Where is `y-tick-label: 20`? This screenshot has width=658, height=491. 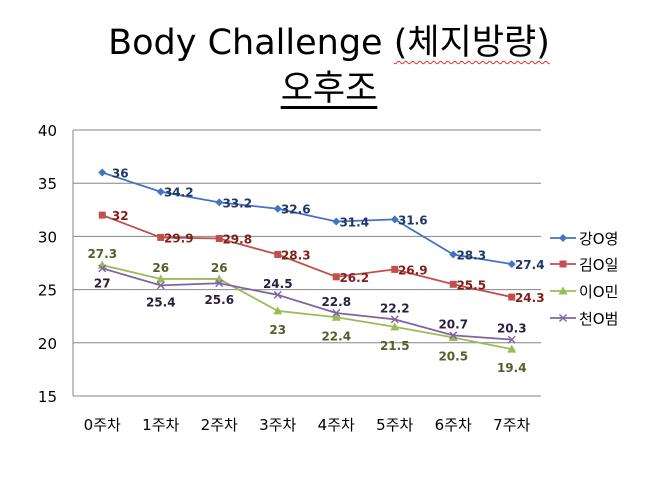
y-tick-label: 20 is located at coordinates (47, 344).